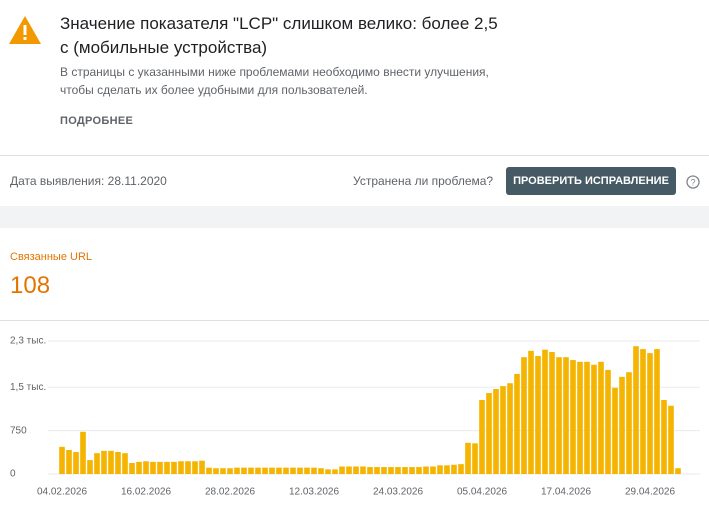 This screenshot has width=709, height=512. What do you see at coordinates (25, 30) in the screenshot?
I see `warning-icon` at bounding box center [25, 30].